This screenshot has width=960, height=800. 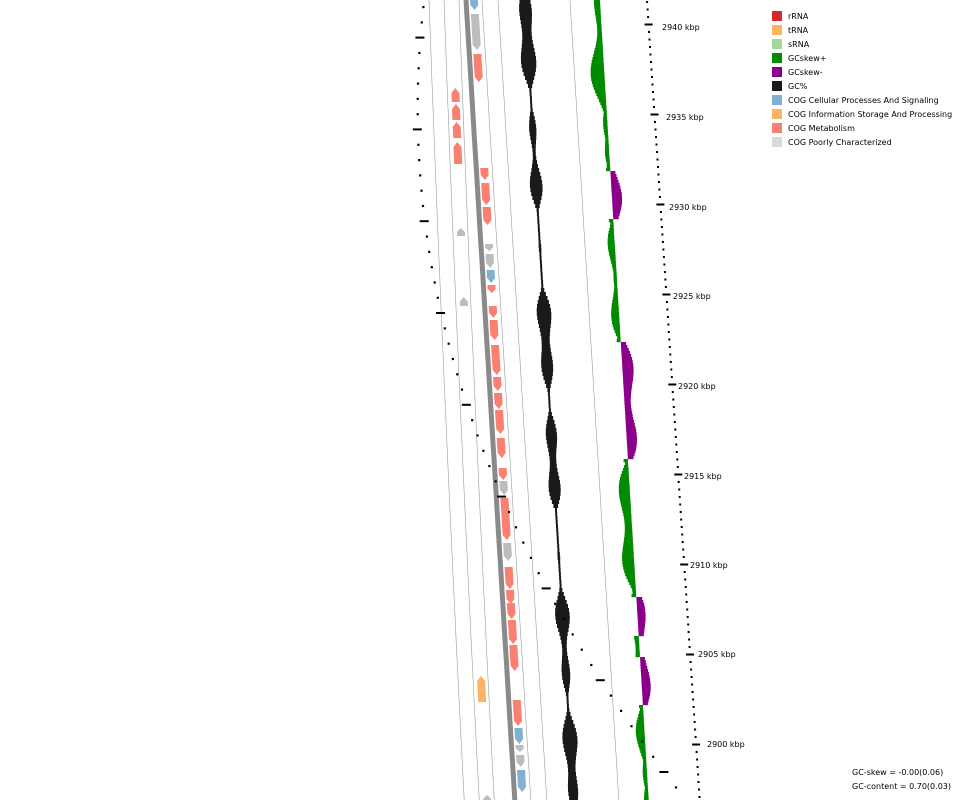 I want to click on backbone-line, so click(x=490, y=400).